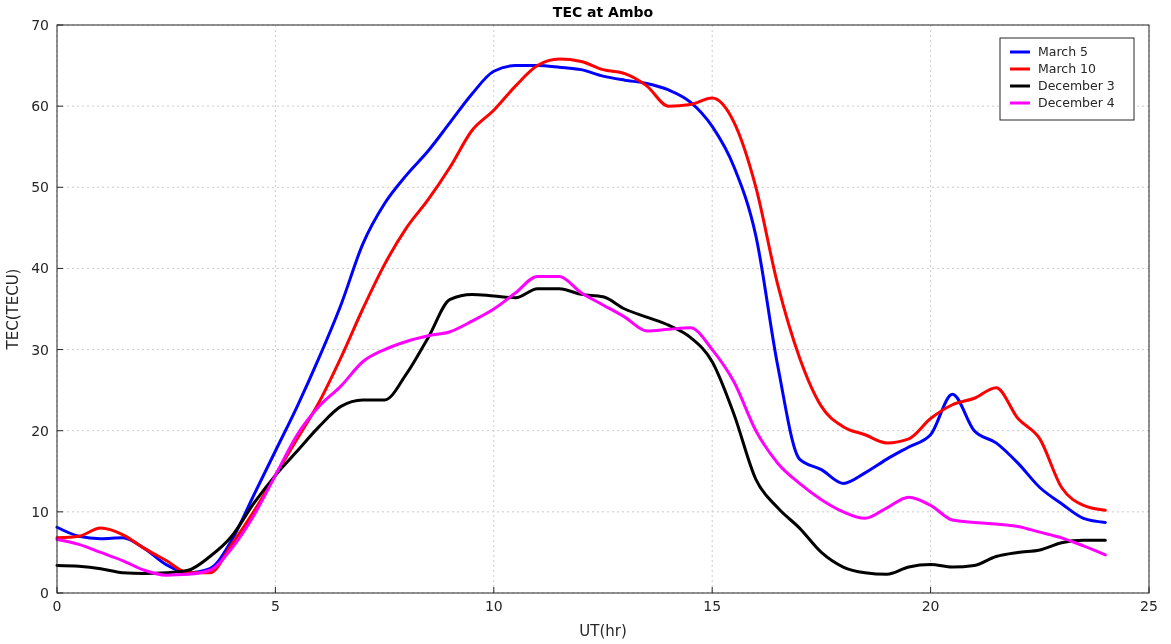 Image resolution: width=1171 pixels, height=644 pixels. Describe the element at coordinates (1149, 606) in the screenshot. I see `x-tick-label: 25` at that location.